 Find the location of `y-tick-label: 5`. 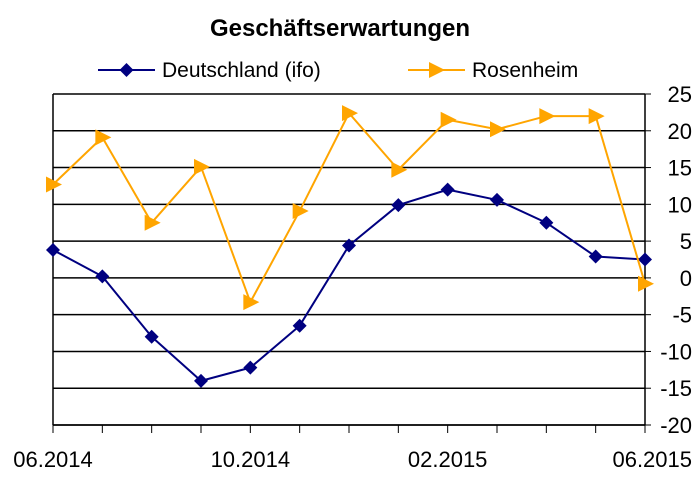

y-tick-label: 5 is located at coordinates (686, 241).